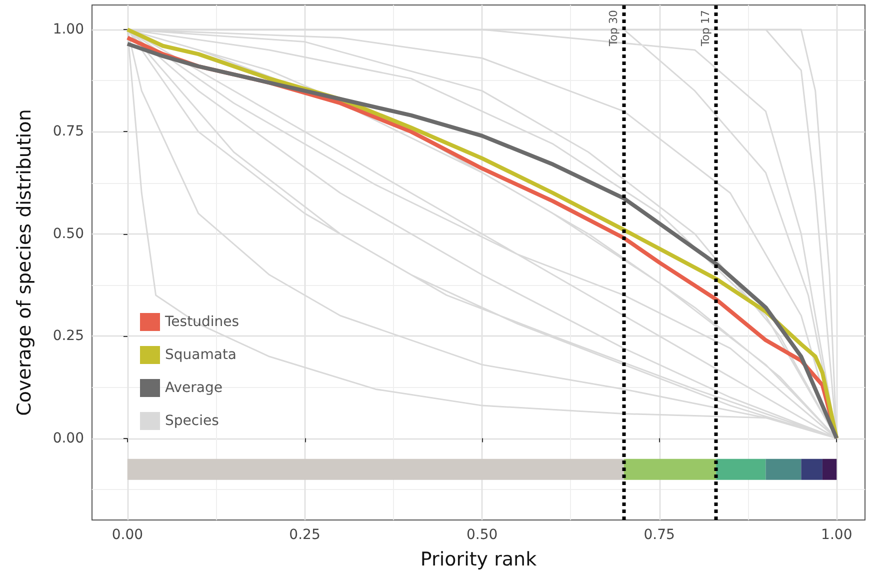 The width and height of the screenshot is (874, 575). Describe the element at coordinates (128, 535) in the screenshot. I see `x-tick-label: 0.00` at that location.